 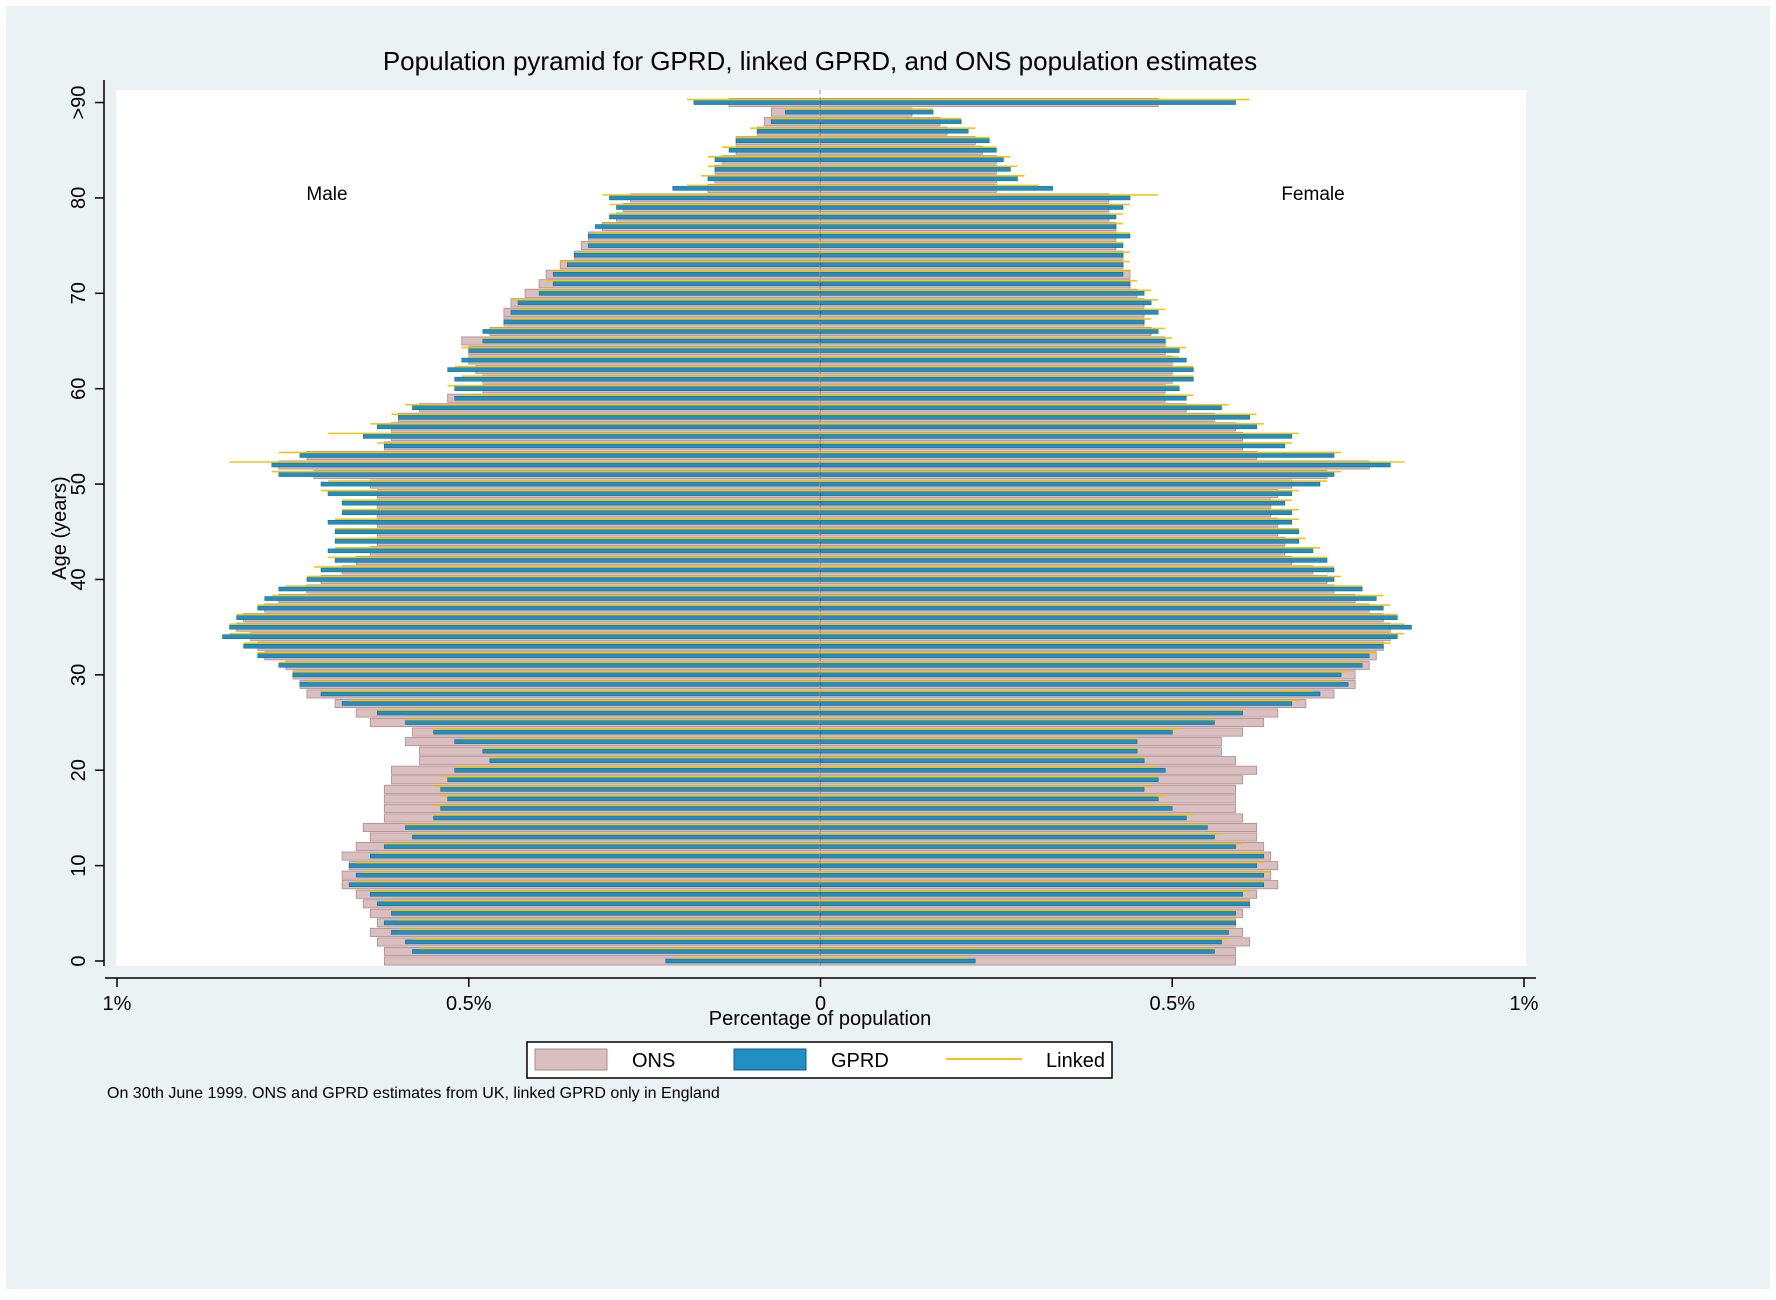 I want to click on legend-label-gprd: GPRD, so click(x=860, y=1061).